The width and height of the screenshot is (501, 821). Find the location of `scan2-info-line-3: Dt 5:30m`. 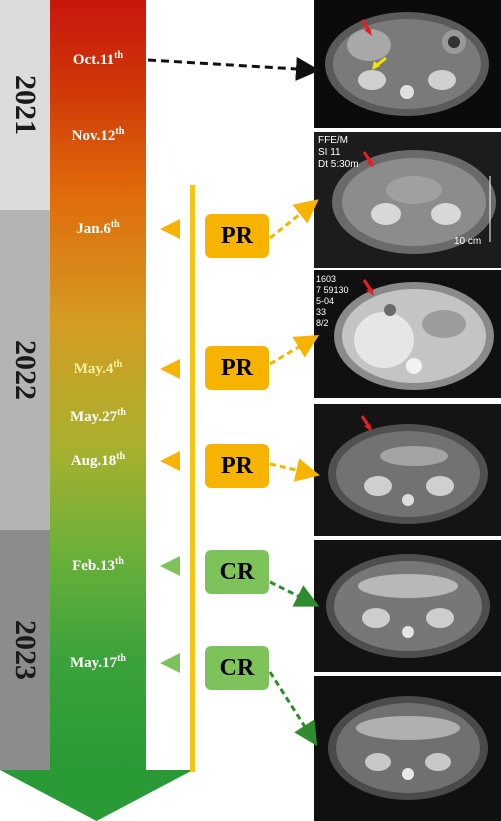

scan2-info-line-3: Dt 5:30m is located at coordinates (338, 164).